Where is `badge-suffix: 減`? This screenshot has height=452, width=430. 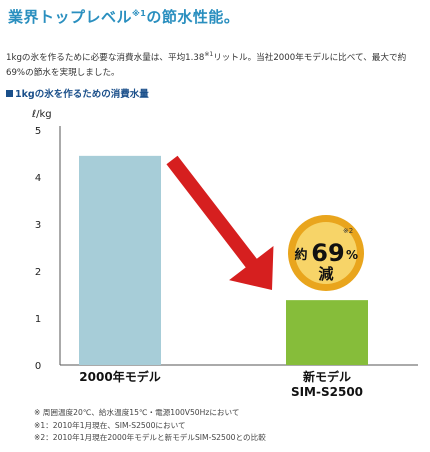
badge-suffix: 減 is located at coordinates (325, 274).